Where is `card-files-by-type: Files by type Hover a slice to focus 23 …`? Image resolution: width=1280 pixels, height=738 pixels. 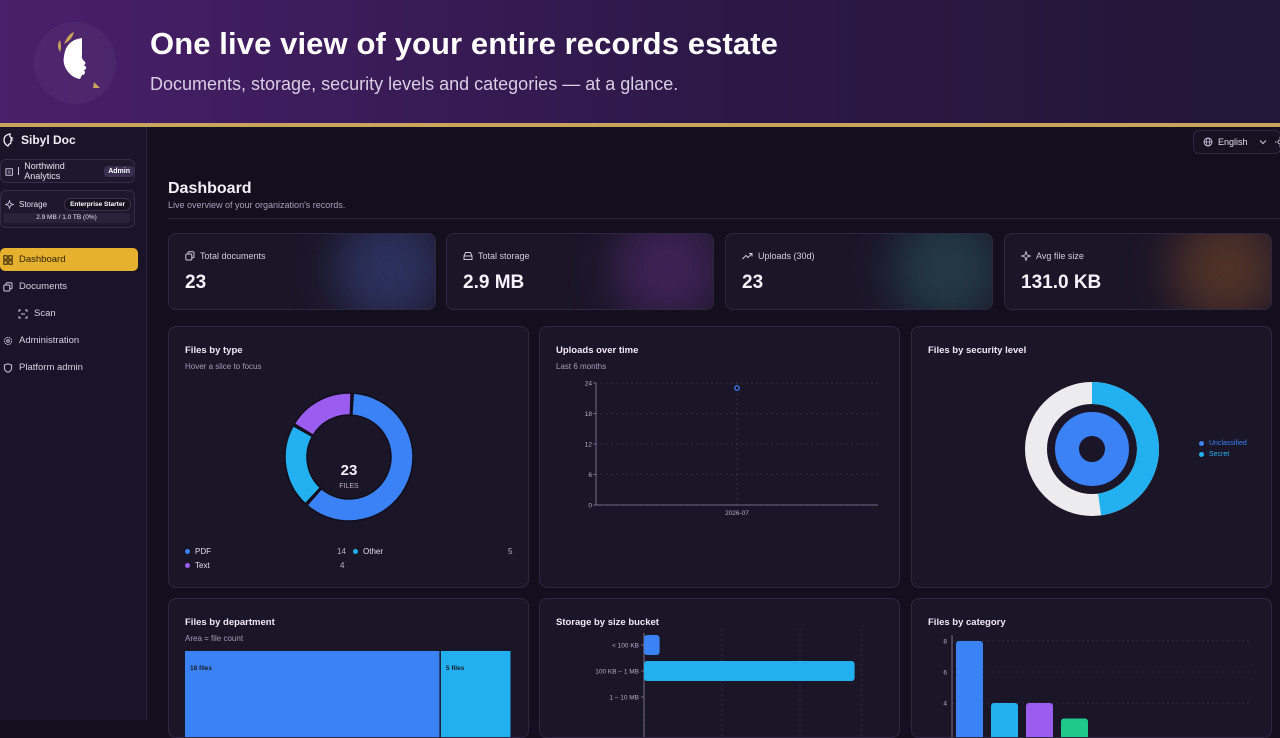
card-files-by-type: Files by type Hover a slice to focus 23 … is located at coordinates (348, 457).